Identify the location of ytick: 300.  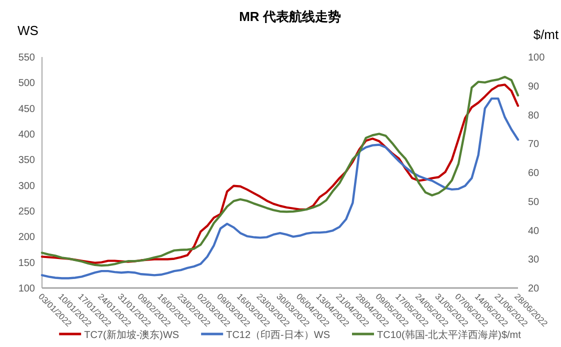
(26, 186).